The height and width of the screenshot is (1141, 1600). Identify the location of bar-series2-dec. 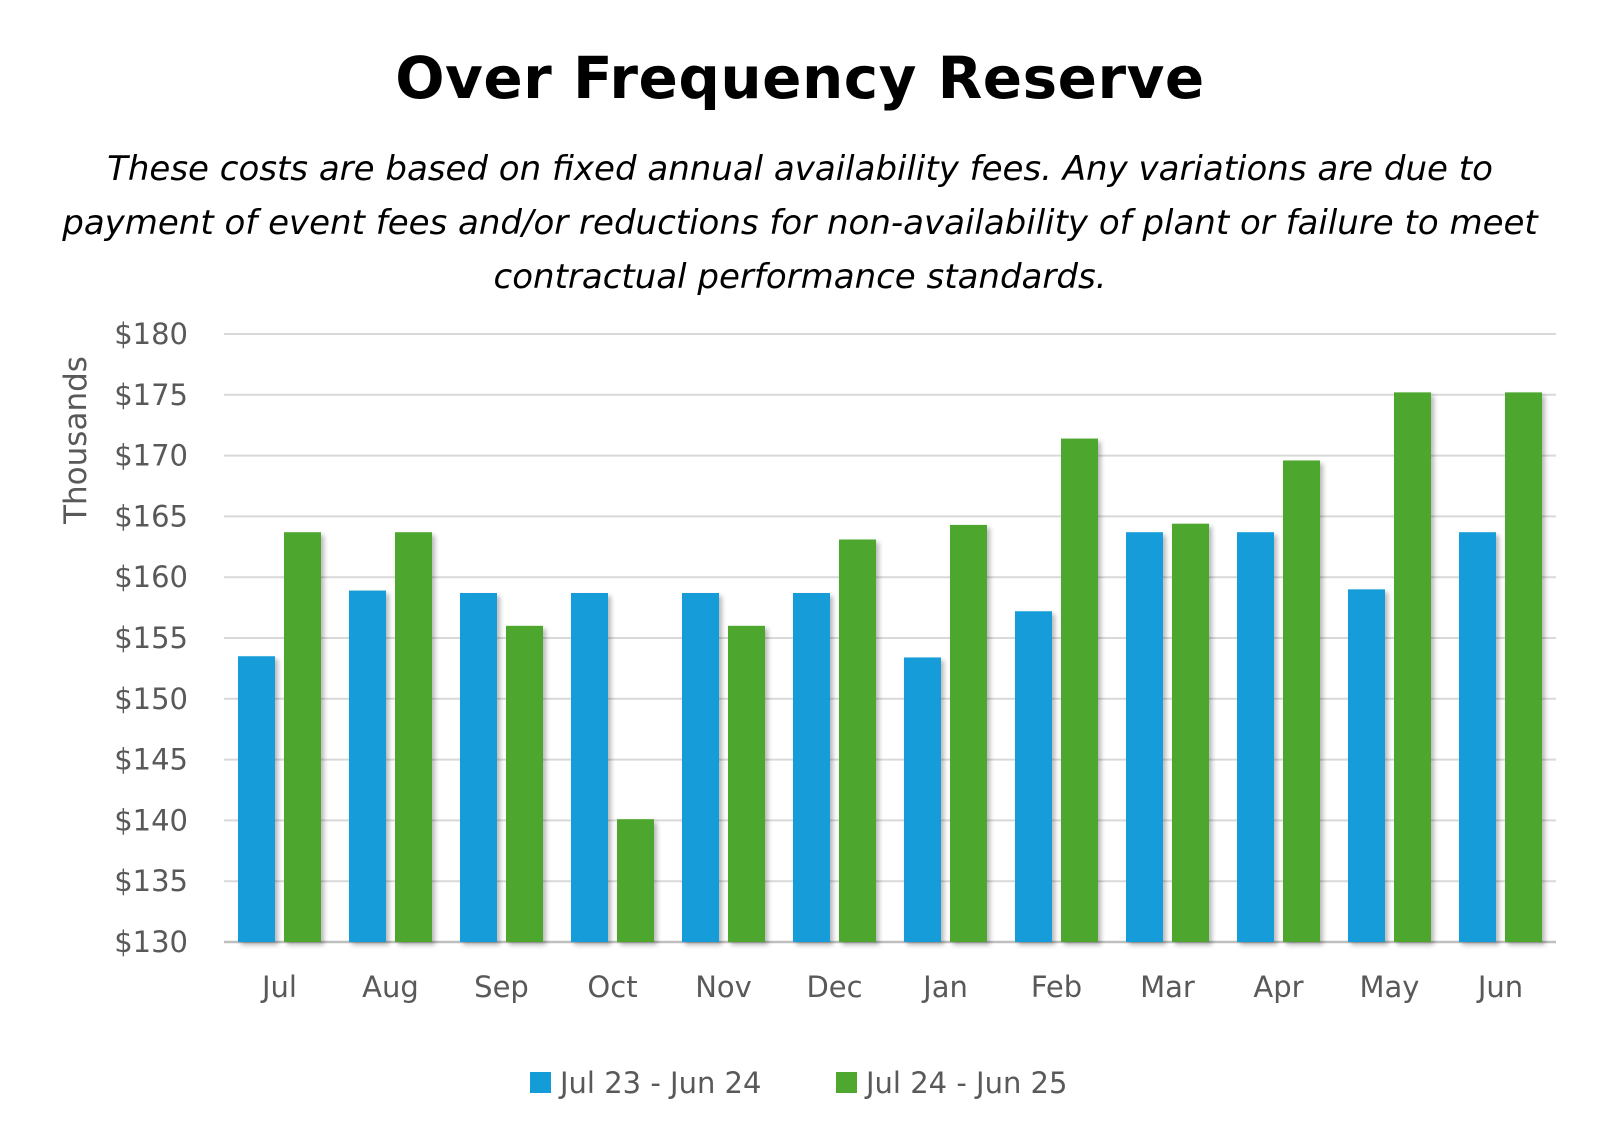
(857, 740).